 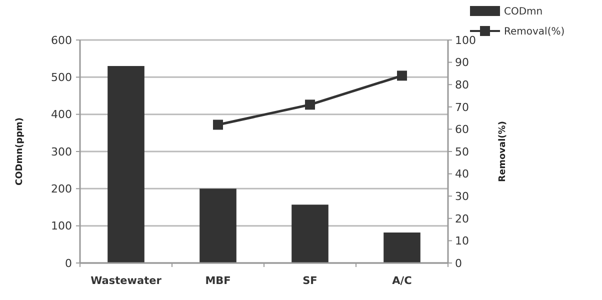 I want to click on y2-tick-label: 90, so click(x=462, y=63).